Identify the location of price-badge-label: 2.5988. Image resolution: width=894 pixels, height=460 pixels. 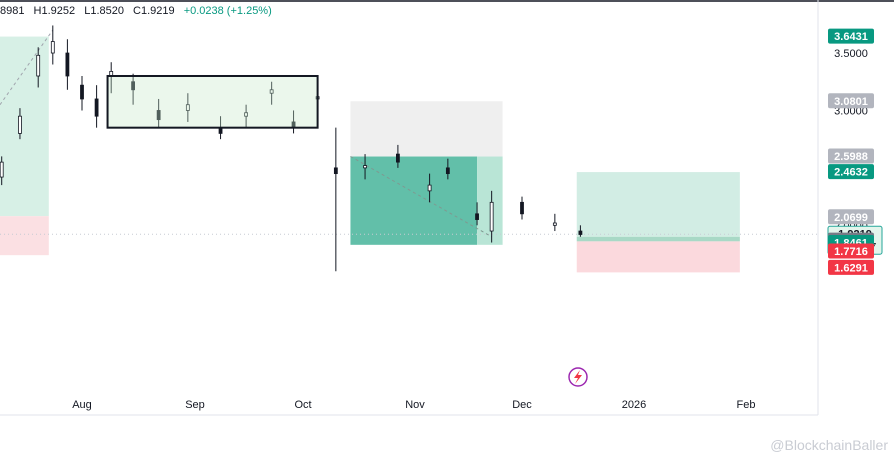
(851, 157).